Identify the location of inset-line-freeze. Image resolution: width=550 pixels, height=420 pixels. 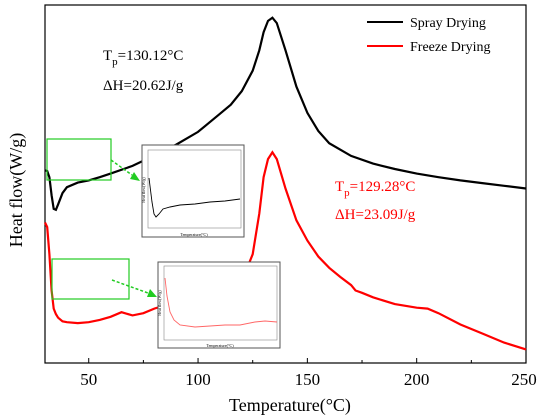
(221, 302).